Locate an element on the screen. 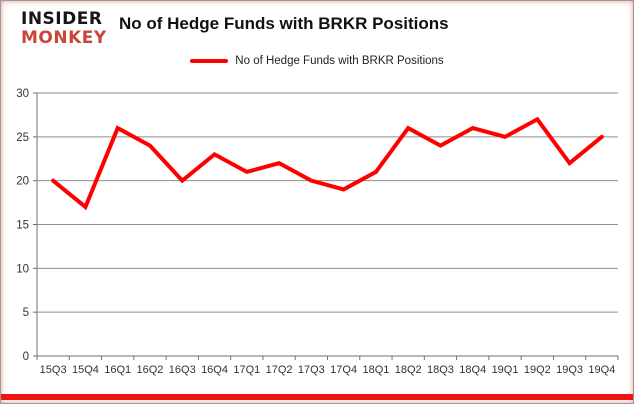 This screenshot has width=634, height=404. insider-monkey-logo: INSIDER MONKEY is located at coordinates (64, 29).